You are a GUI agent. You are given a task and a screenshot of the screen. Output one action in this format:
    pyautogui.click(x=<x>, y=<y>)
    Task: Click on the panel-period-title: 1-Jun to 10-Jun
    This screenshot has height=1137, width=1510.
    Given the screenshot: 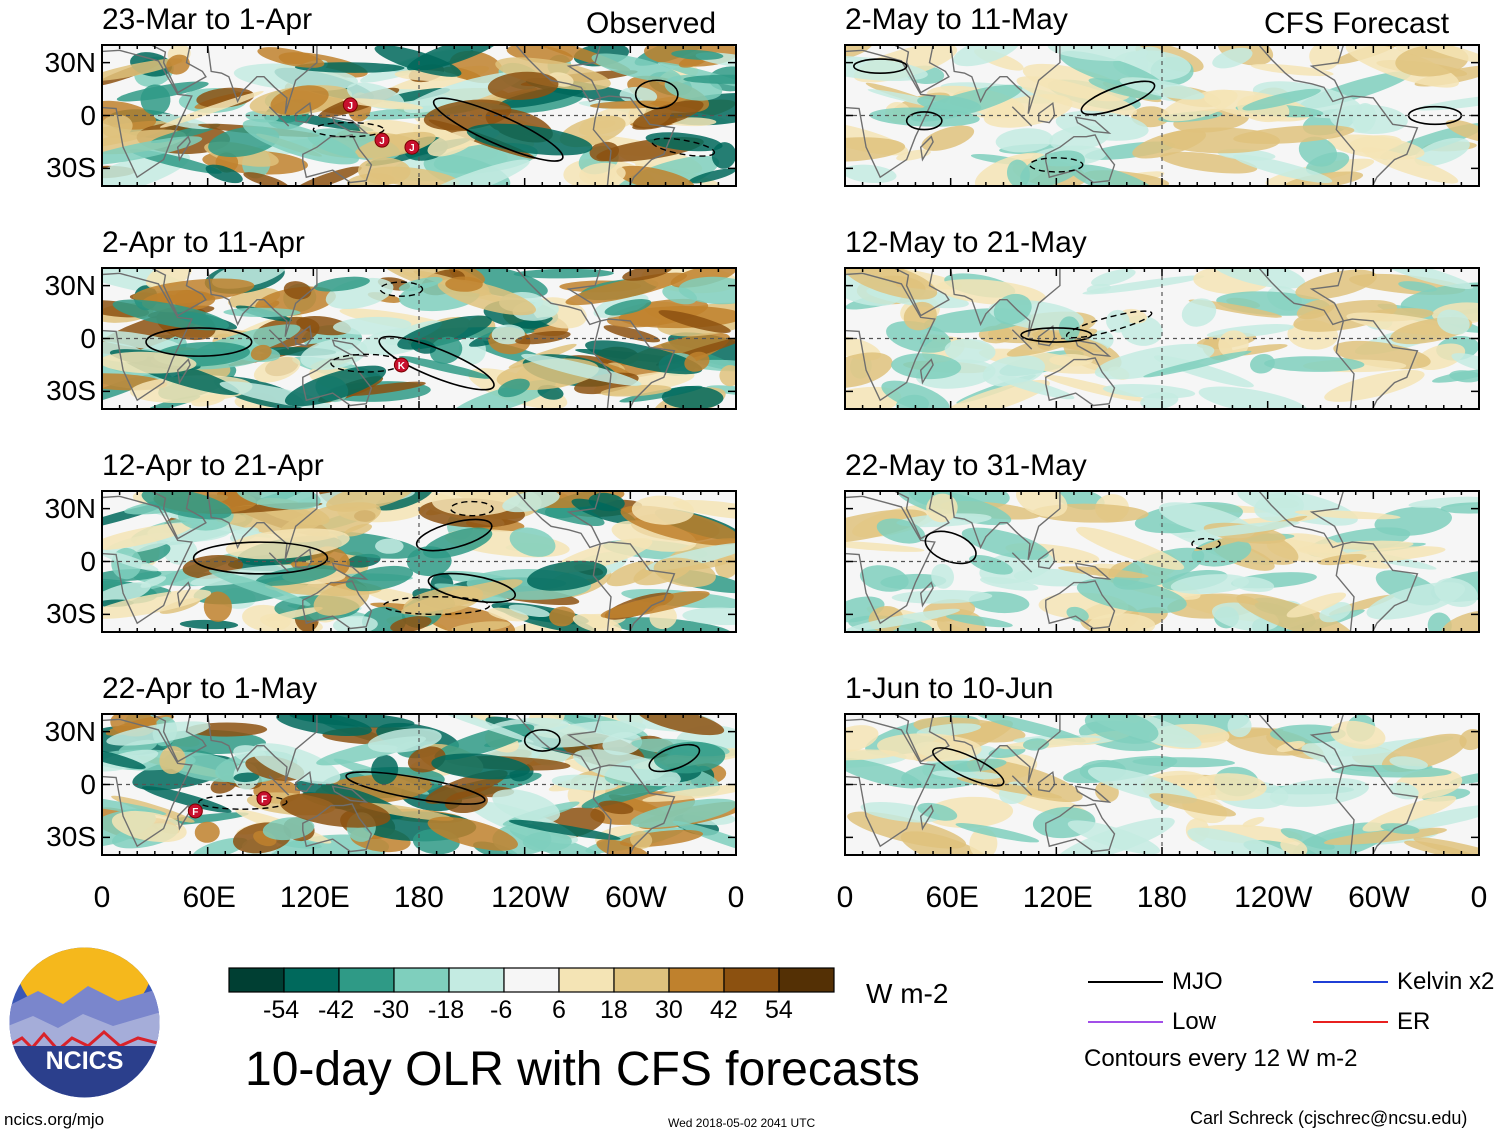 What is the action you would take?
    pyautogui.click(x=949, y=688)
    